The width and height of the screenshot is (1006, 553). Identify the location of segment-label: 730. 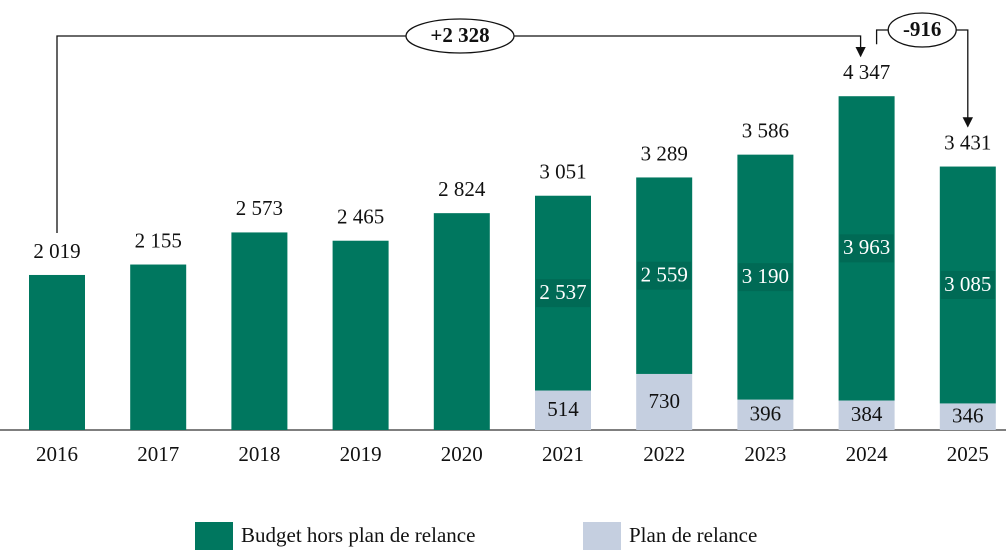
(664, 401).